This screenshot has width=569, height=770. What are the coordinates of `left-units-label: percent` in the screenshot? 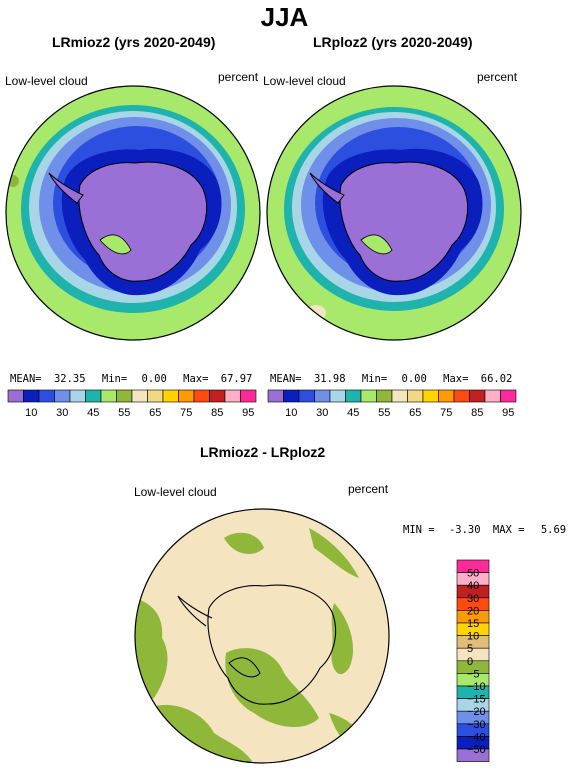 It's located at (238, 77).